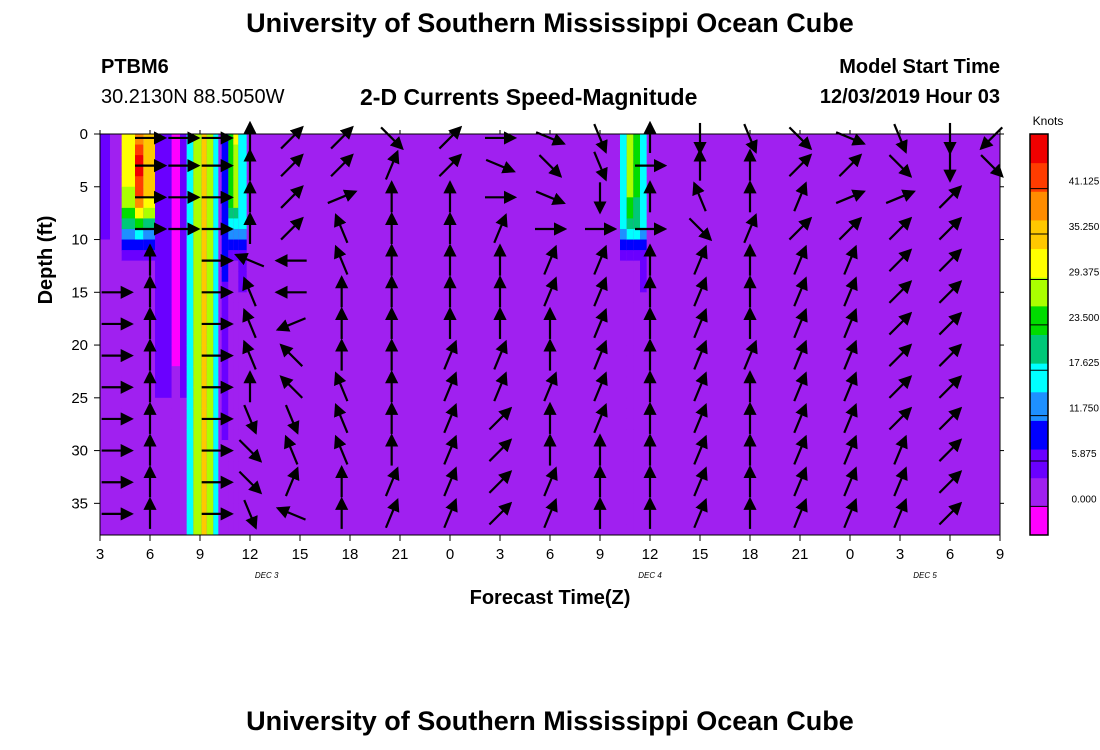 The width and height of the screenshot is (1100, 750). Describe the element at coordinates (925, 575) in the screenshot. I see `date-label: DEC 5` at that location.